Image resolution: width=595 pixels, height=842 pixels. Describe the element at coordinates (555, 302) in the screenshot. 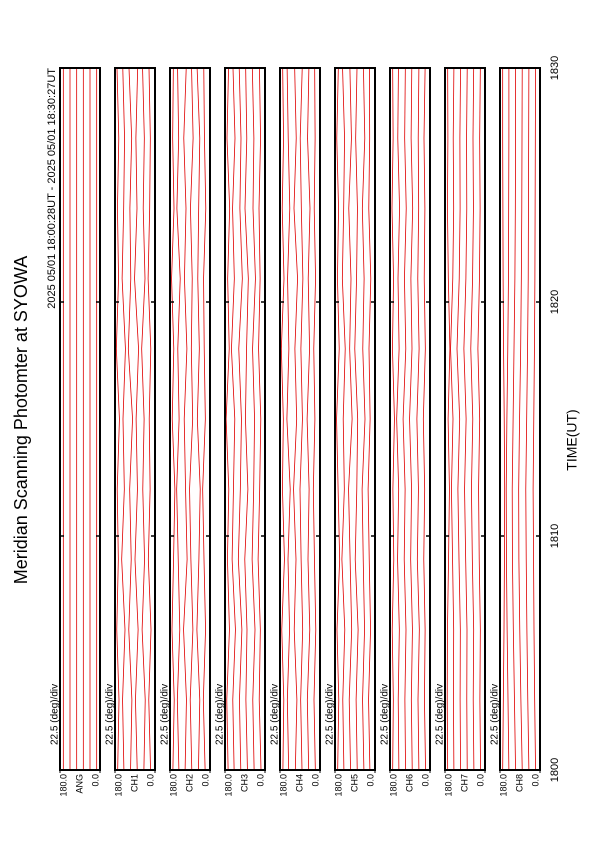

I see `x-tick-label: 1820` at that location.